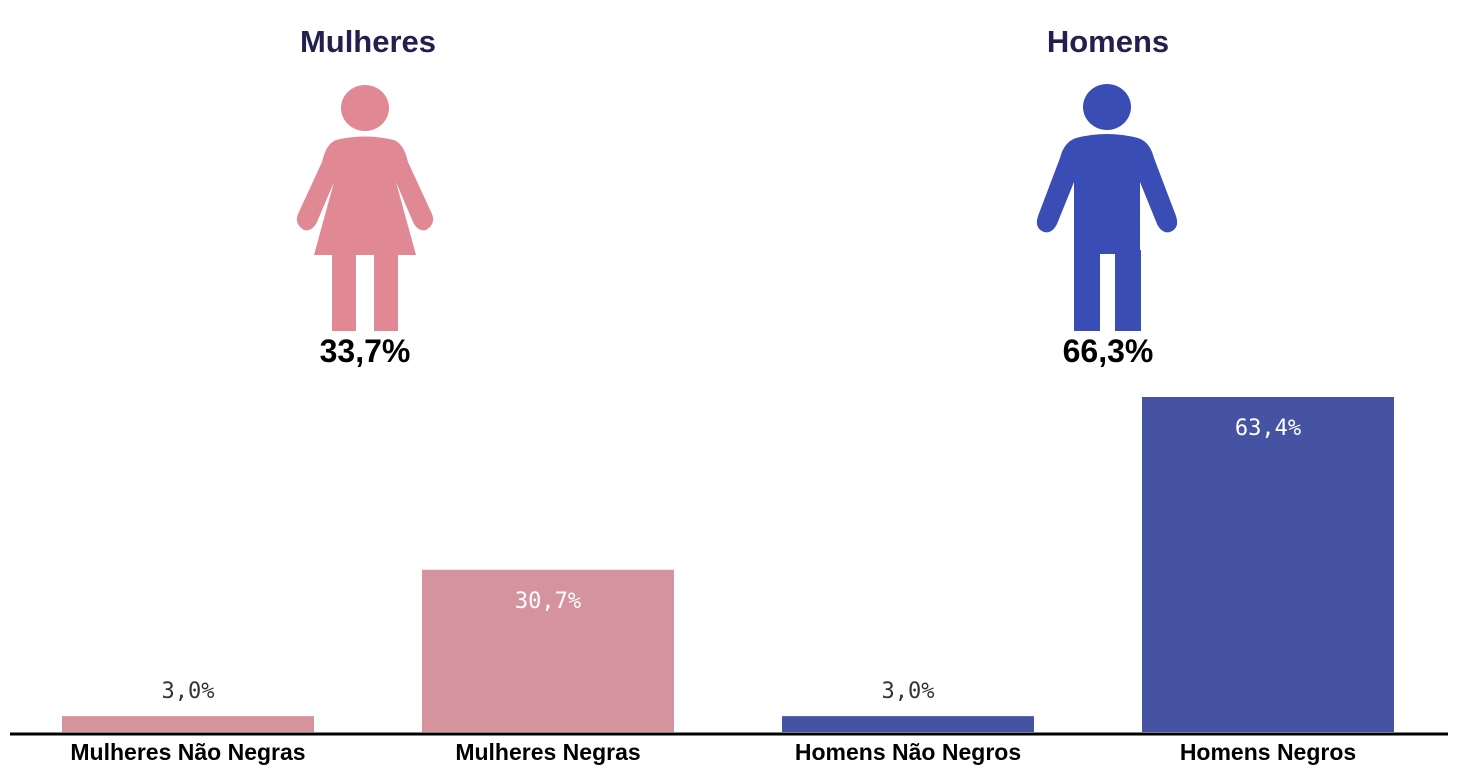 This screenshot has width=1460, height=774. What do you see at coordinates (1108, 41) in the screenshot?
I see `men-title: Homens` at bounding box center [1108, 41].